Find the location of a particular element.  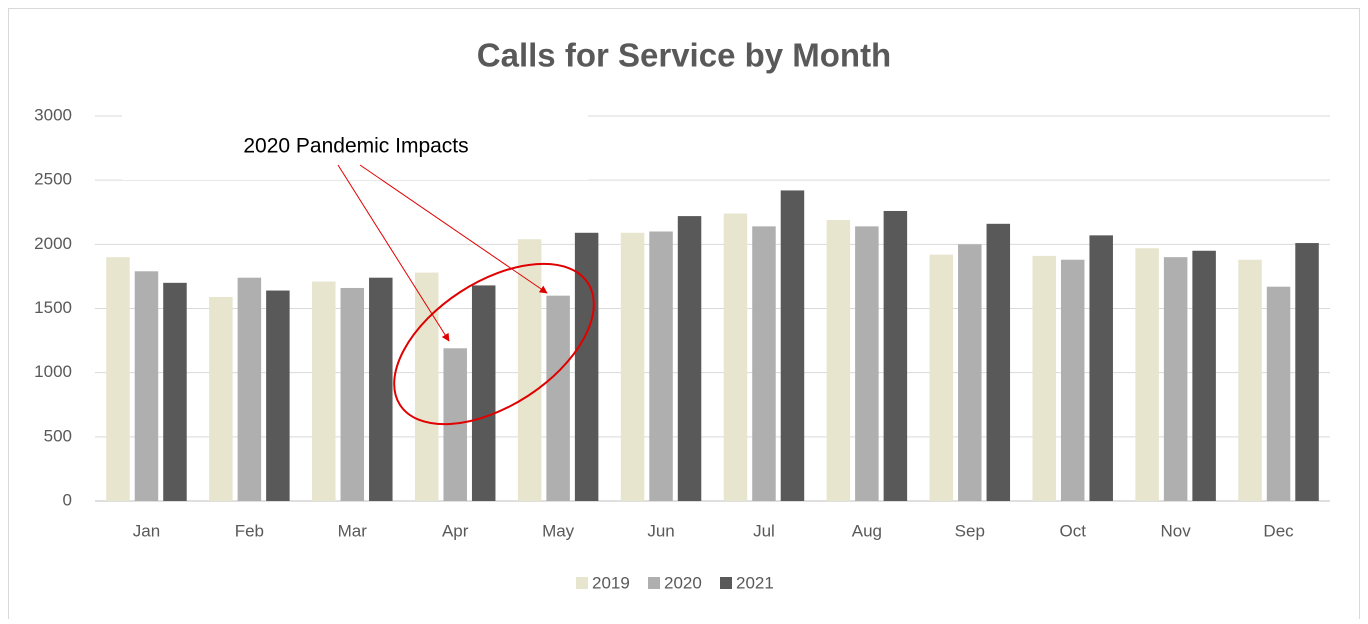

x-tick-label: Aug is located at coordinates (867, 530).